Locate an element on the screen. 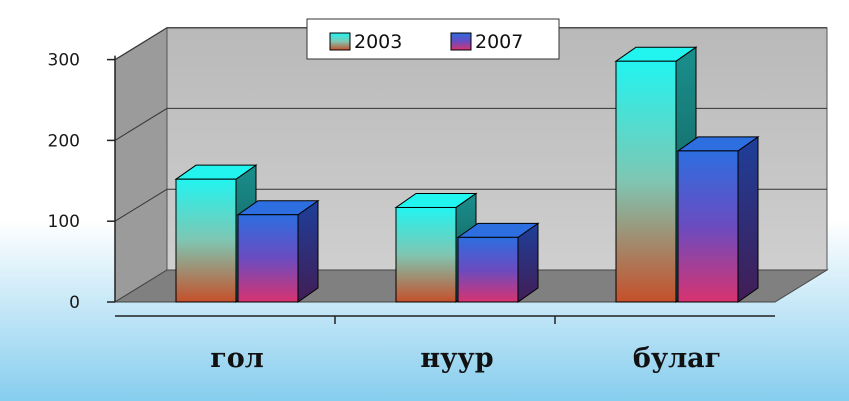 This screenshot has height=401, width=849. x-category-label: гол is located at coordinates (237, 358).